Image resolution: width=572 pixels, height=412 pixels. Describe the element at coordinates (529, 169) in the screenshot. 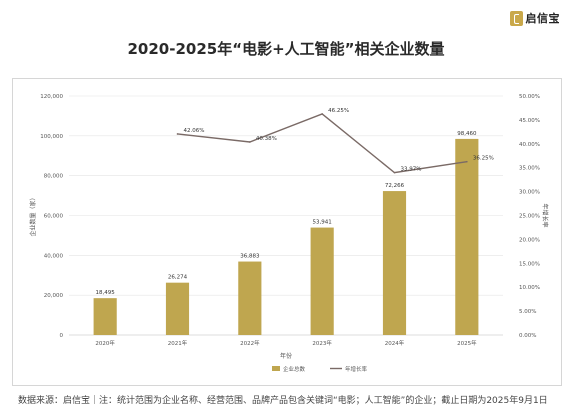

I see `y2-tick-label: 35.00%` at that location.